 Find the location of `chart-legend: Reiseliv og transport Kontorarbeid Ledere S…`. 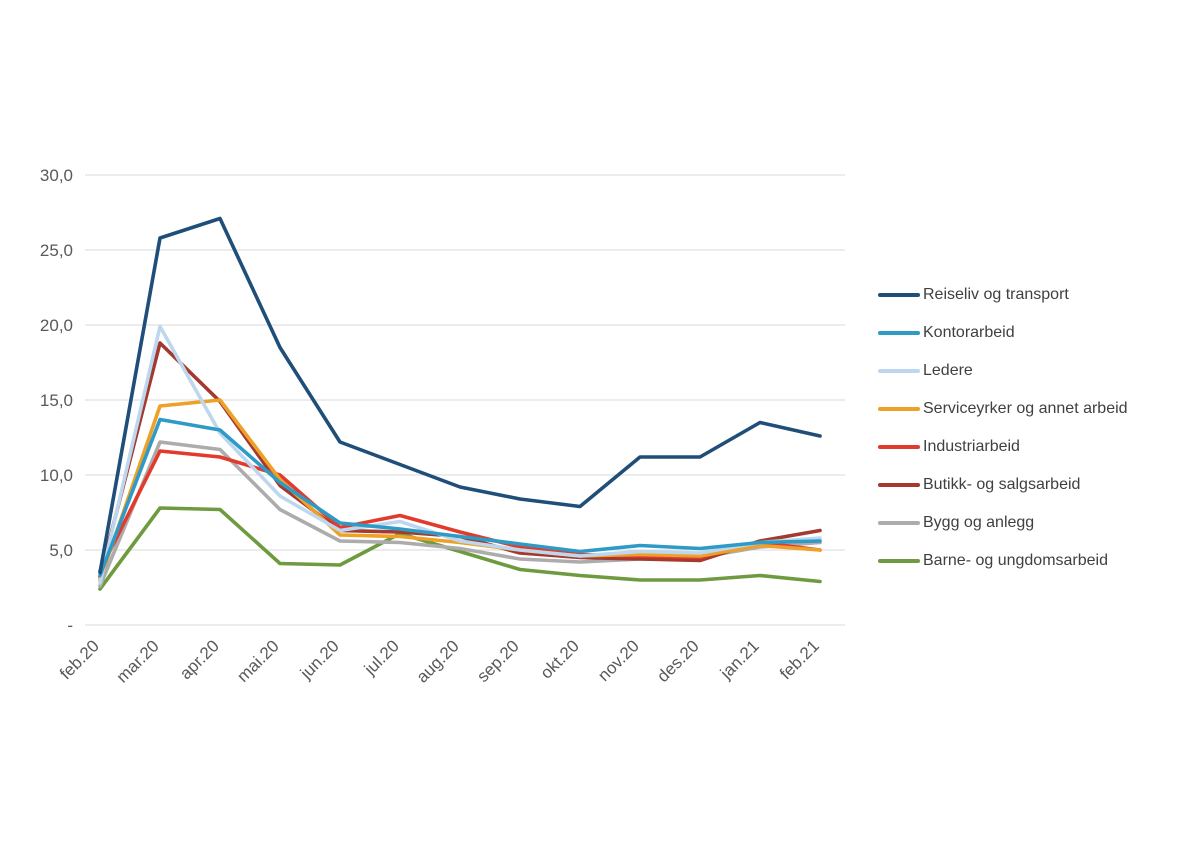

chart-legend: Reiseliv og transport Kontorarbeid Ledere S… is located at coordinates (1003, 428).